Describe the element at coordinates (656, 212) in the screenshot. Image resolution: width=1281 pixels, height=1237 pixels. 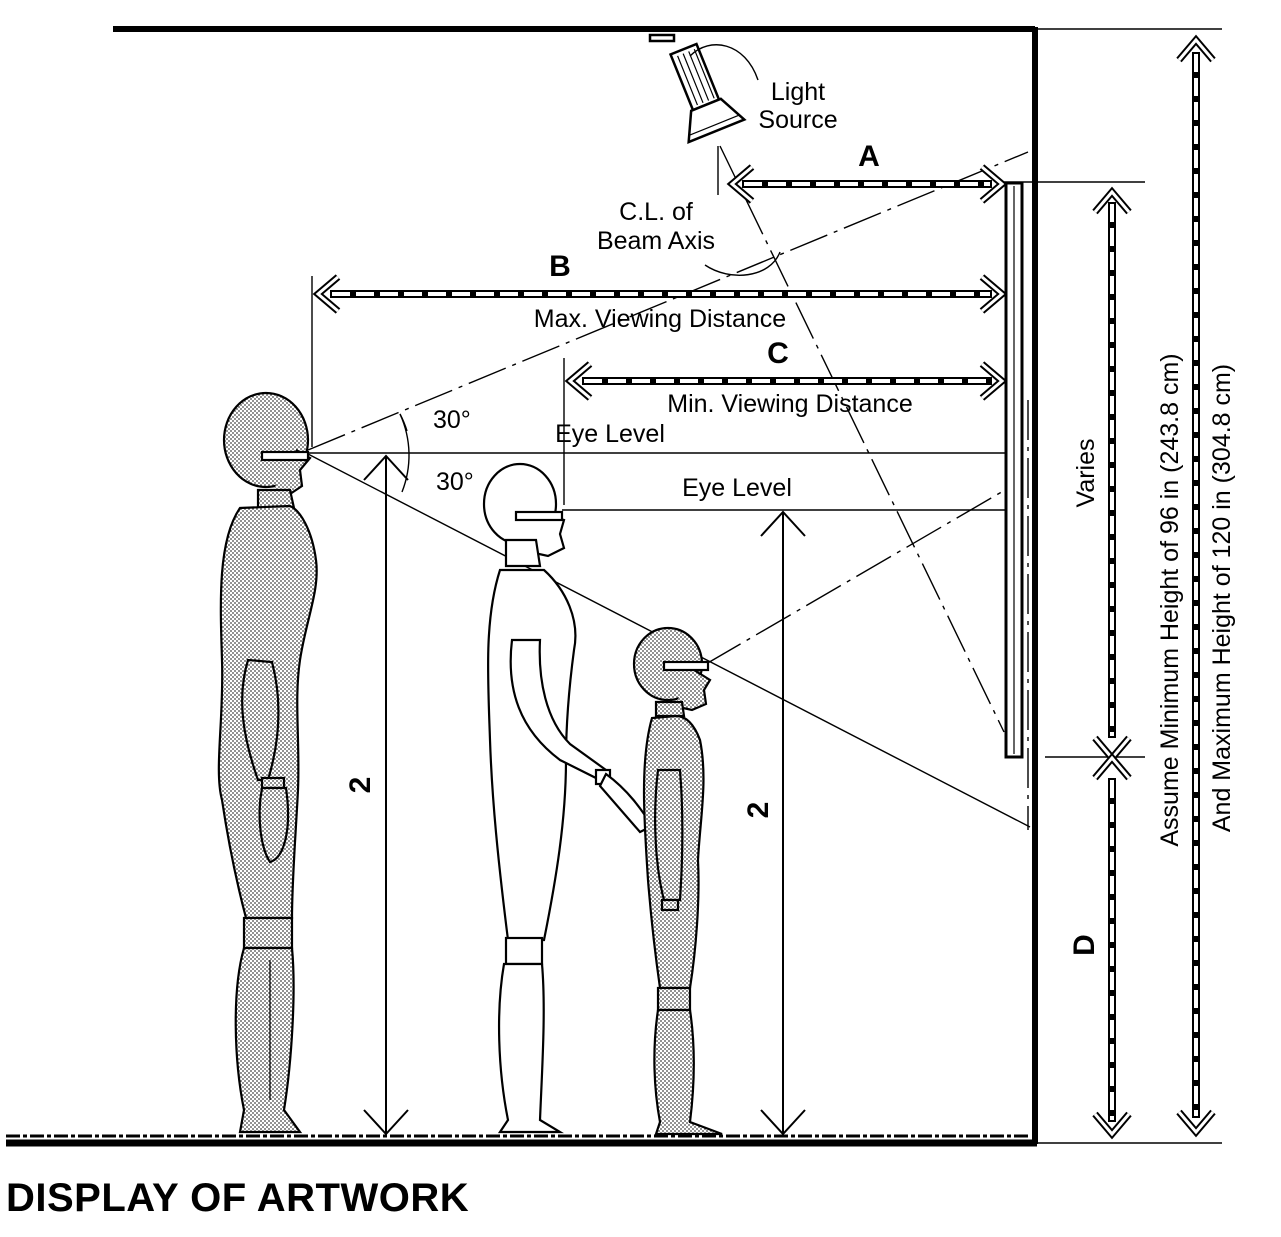
I see `beam-axis-label-1: C.L. of` at that location.